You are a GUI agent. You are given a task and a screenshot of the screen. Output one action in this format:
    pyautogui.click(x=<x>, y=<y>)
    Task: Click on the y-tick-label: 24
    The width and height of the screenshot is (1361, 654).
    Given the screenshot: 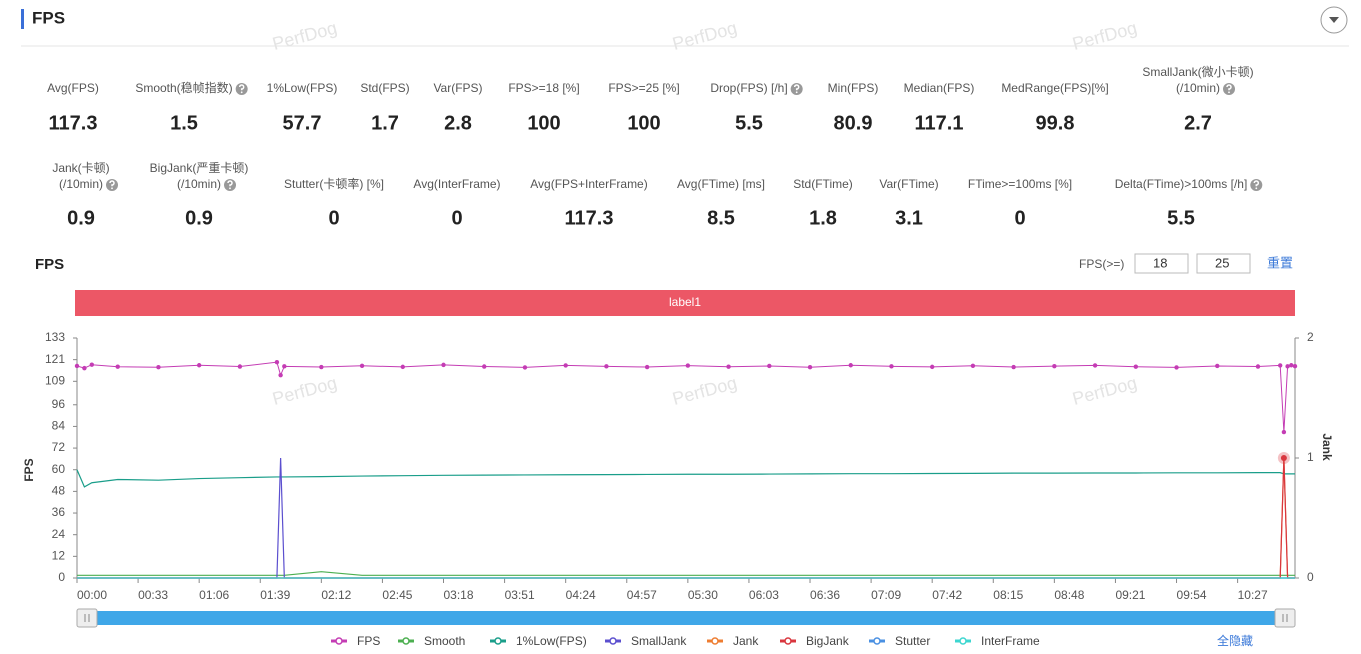 What is the action you would take?
    pyautogui.click(x=59, y=534)
    